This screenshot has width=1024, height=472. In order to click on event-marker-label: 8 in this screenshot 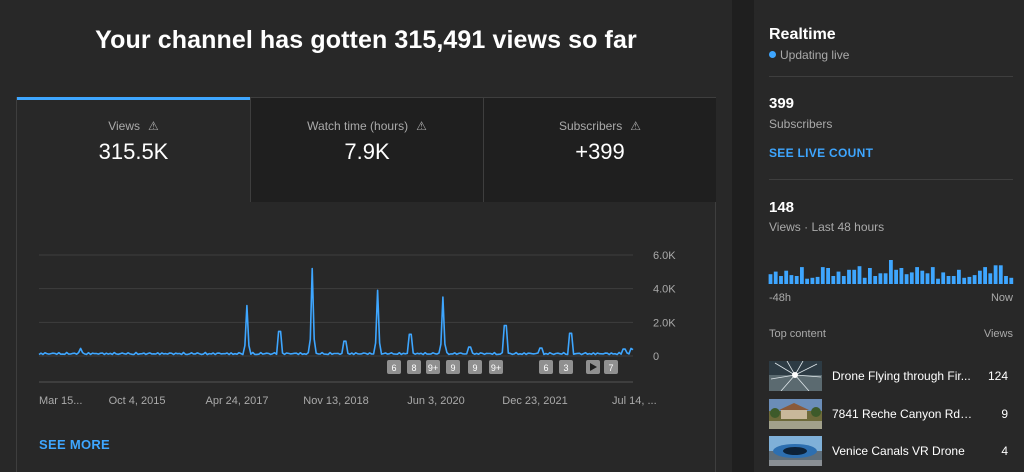, I will do `click(413, 368)`.